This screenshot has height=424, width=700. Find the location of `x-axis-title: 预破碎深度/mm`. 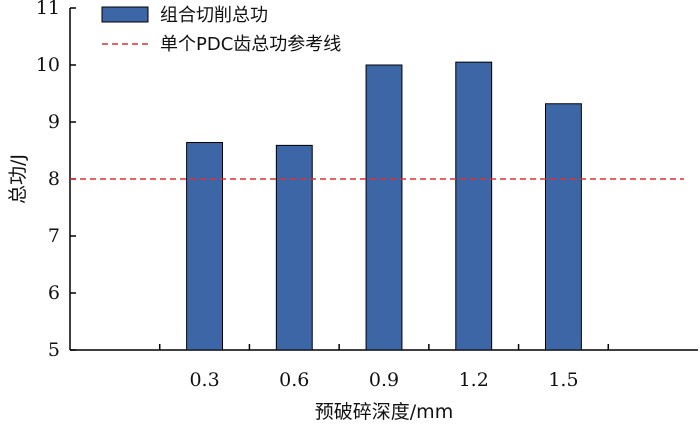

x-axis-title: 预破碎深度/mm is located at coordinates (384, 412).